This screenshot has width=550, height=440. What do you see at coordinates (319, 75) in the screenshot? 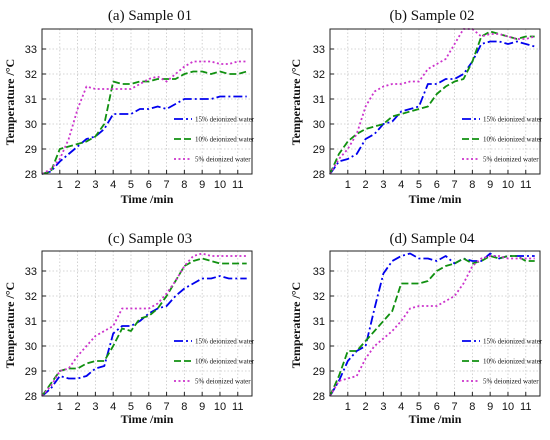
I see `y-tick-label: 32` at bounding box center [319, 75].